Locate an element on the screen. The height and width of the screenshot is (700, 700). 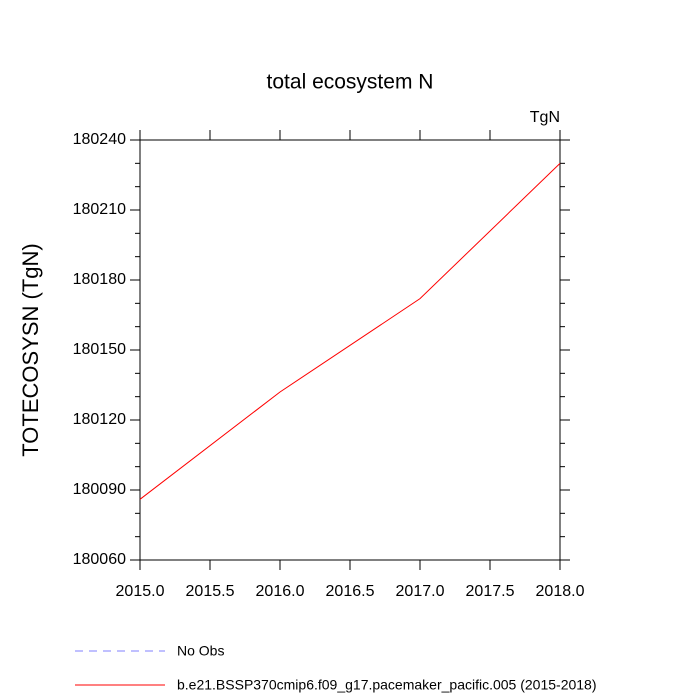
units-label: TgN is located at coordinates (545, 117).